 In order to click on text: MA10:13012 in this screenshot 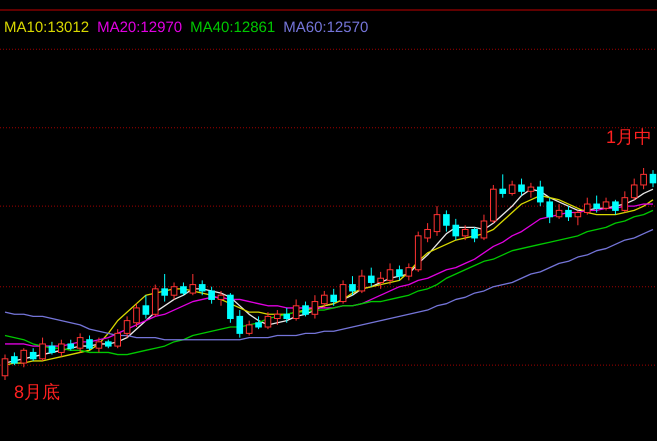, I will do `click(47, 27)`.